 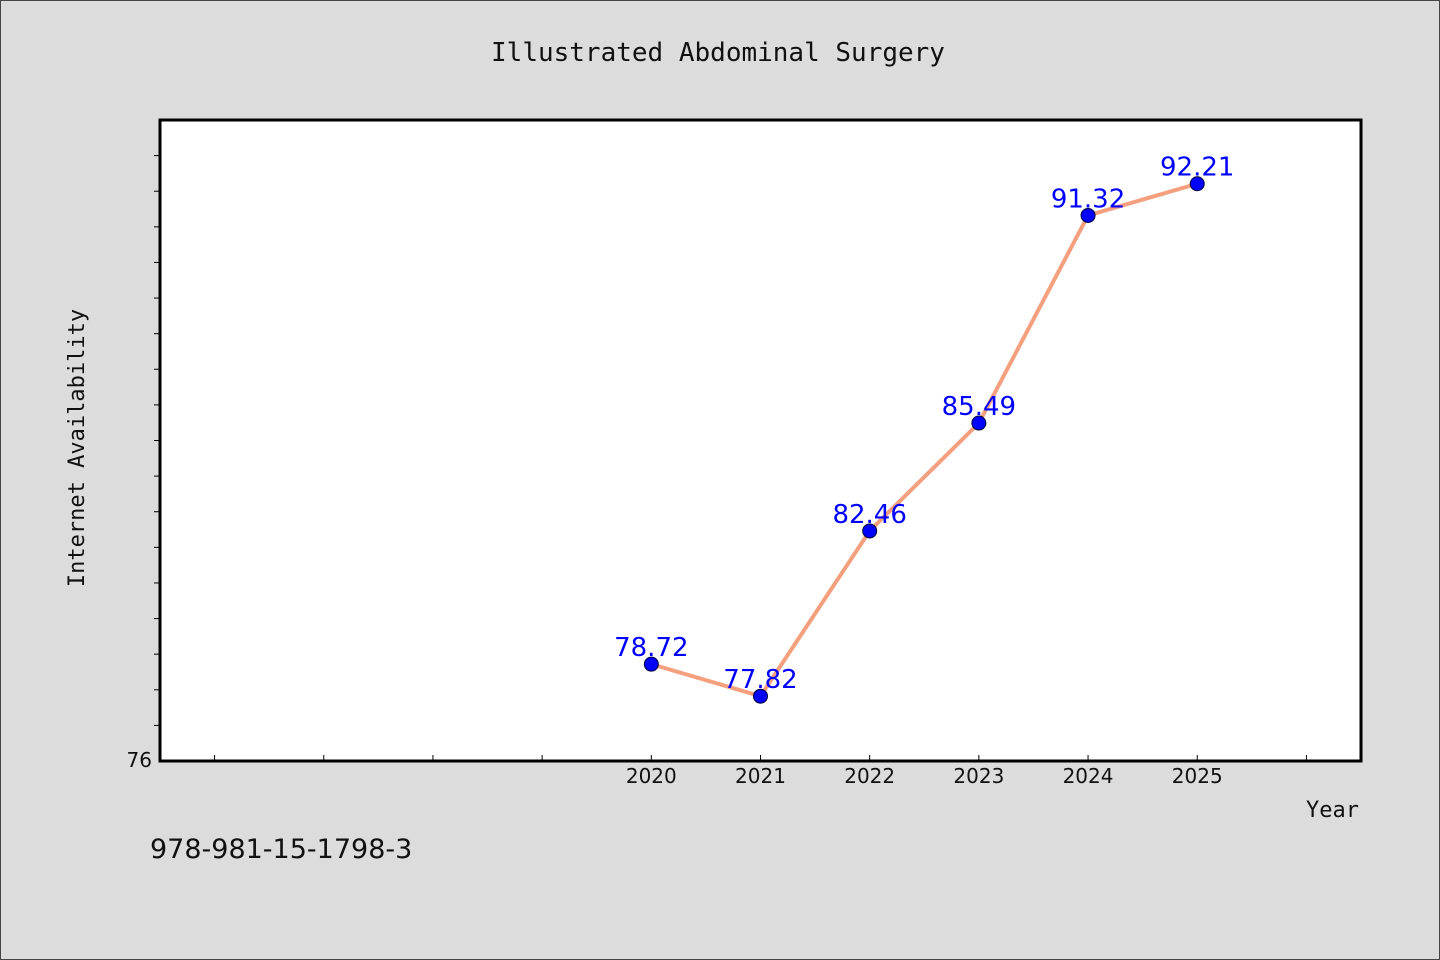 What do you see at coordinates (718, 53) in the screenshot?
I see `chart-title: Illustrated Abdominal Surgery` at bounding box center [718, 53].